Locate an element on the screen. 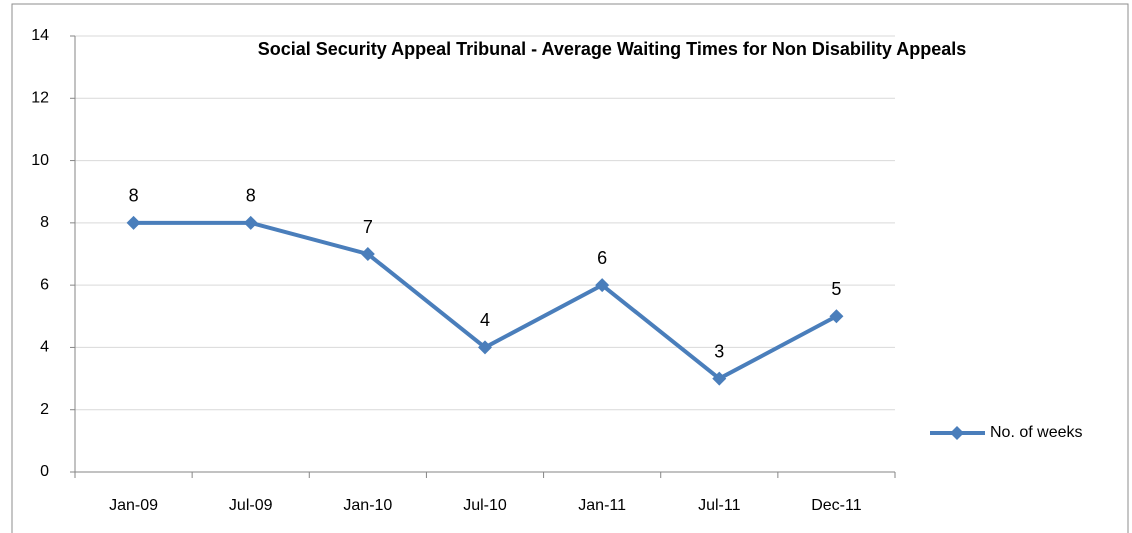 This screenshot has height=533, width=1132. y-tick-label: 4 is located at coordinates (44, 347).